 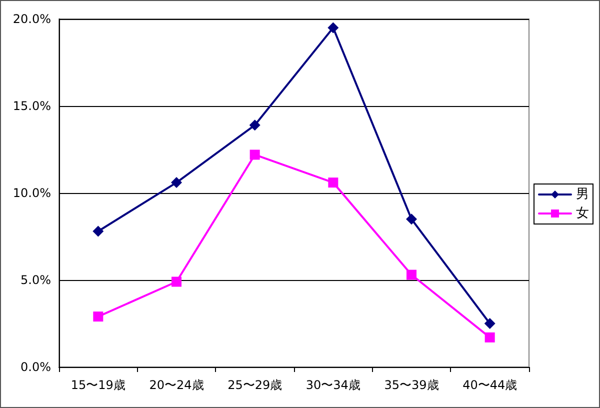 I want to click on x-tick-label: 40〜44歳, so click(x=490, y=385).